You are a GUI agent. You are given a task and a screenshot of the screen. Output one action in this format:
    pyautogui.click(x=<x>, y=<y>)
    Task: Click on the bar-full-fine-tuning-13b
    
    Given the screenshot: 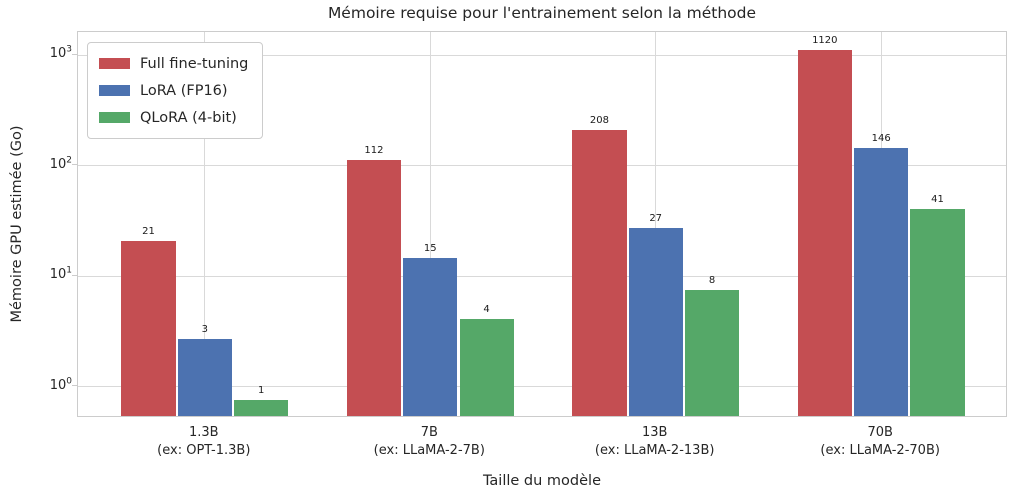 What is the action you would take?
    pyautogui.click(x=599, y=273)
    